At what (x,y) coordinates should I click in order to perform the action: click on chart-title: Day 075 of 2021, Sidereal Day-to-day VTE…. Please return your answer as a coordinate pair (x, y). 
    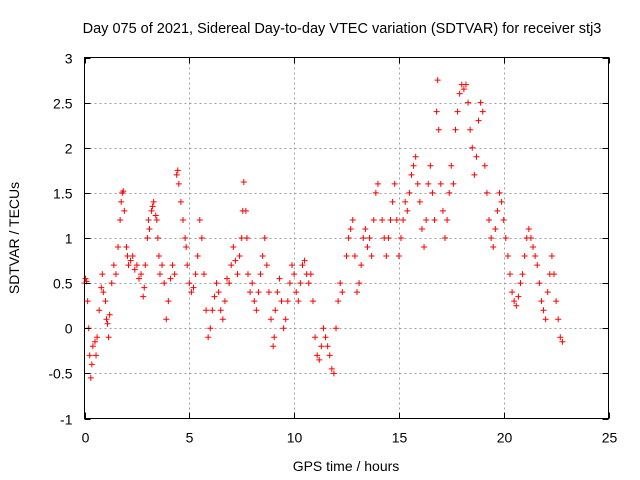
    Looking at the image, I should click on (342, 29).